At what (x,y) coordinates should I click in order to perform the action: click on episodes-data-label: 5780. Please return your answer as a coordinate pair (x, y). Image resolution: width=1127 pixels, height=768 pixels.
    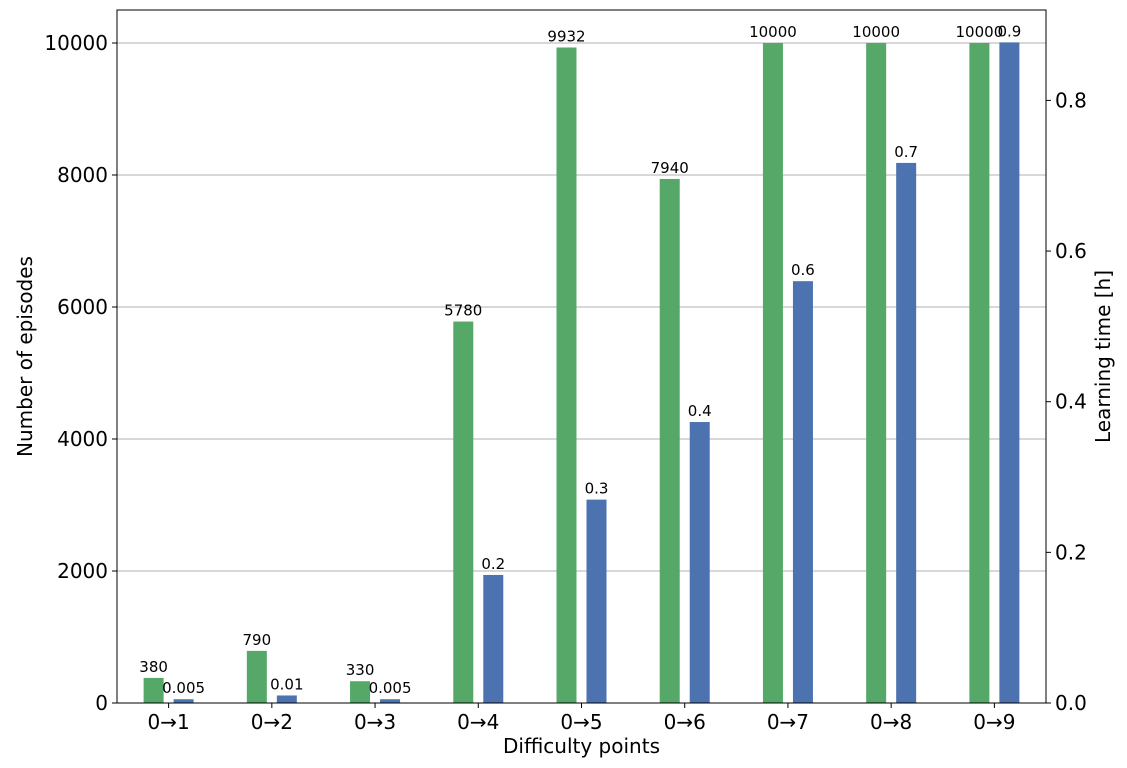
    Looking at the image, I should click on (463, 311).